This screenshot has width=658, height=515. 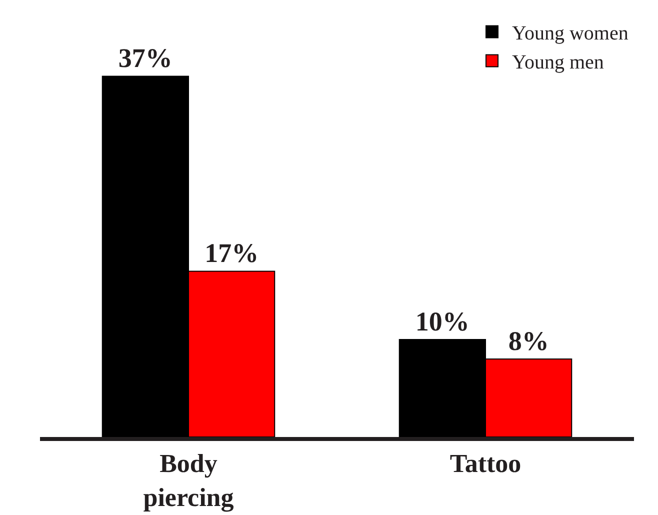 I want to click on legend-label: Young women, so click(x=570, y=33).